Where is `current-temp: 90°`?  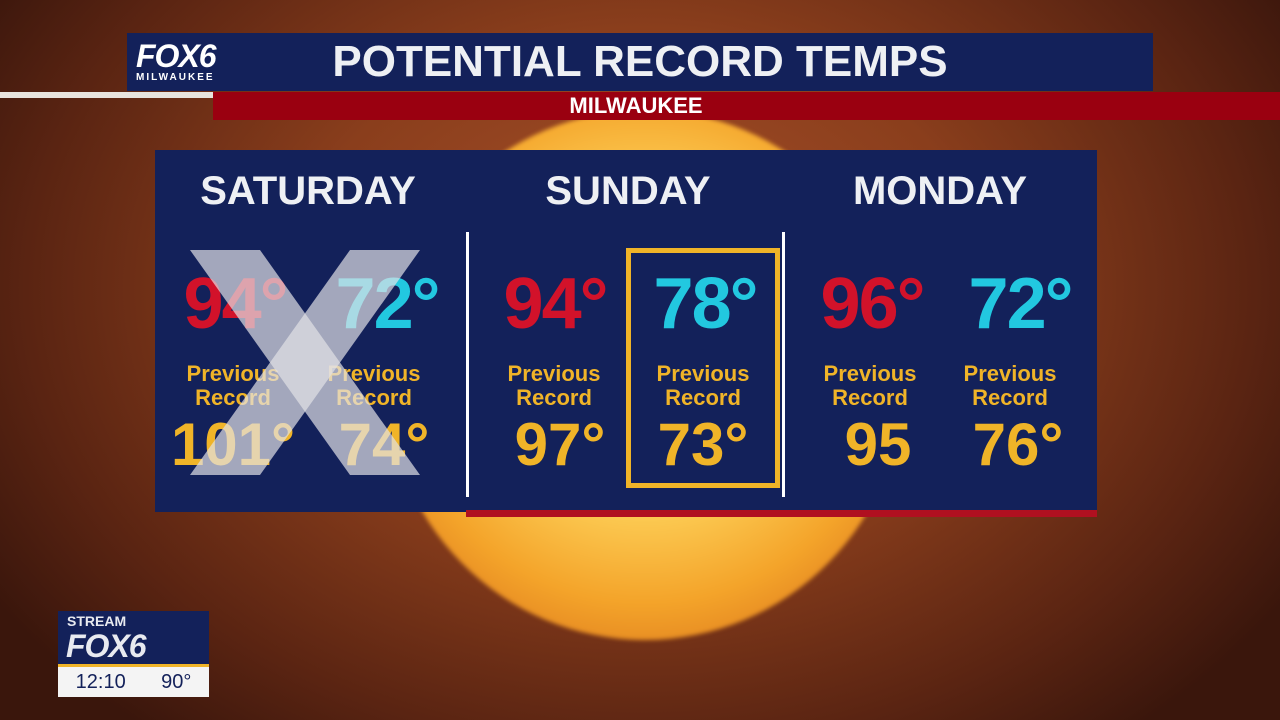
current-temp: 90° is located at coordinates (176, 682).